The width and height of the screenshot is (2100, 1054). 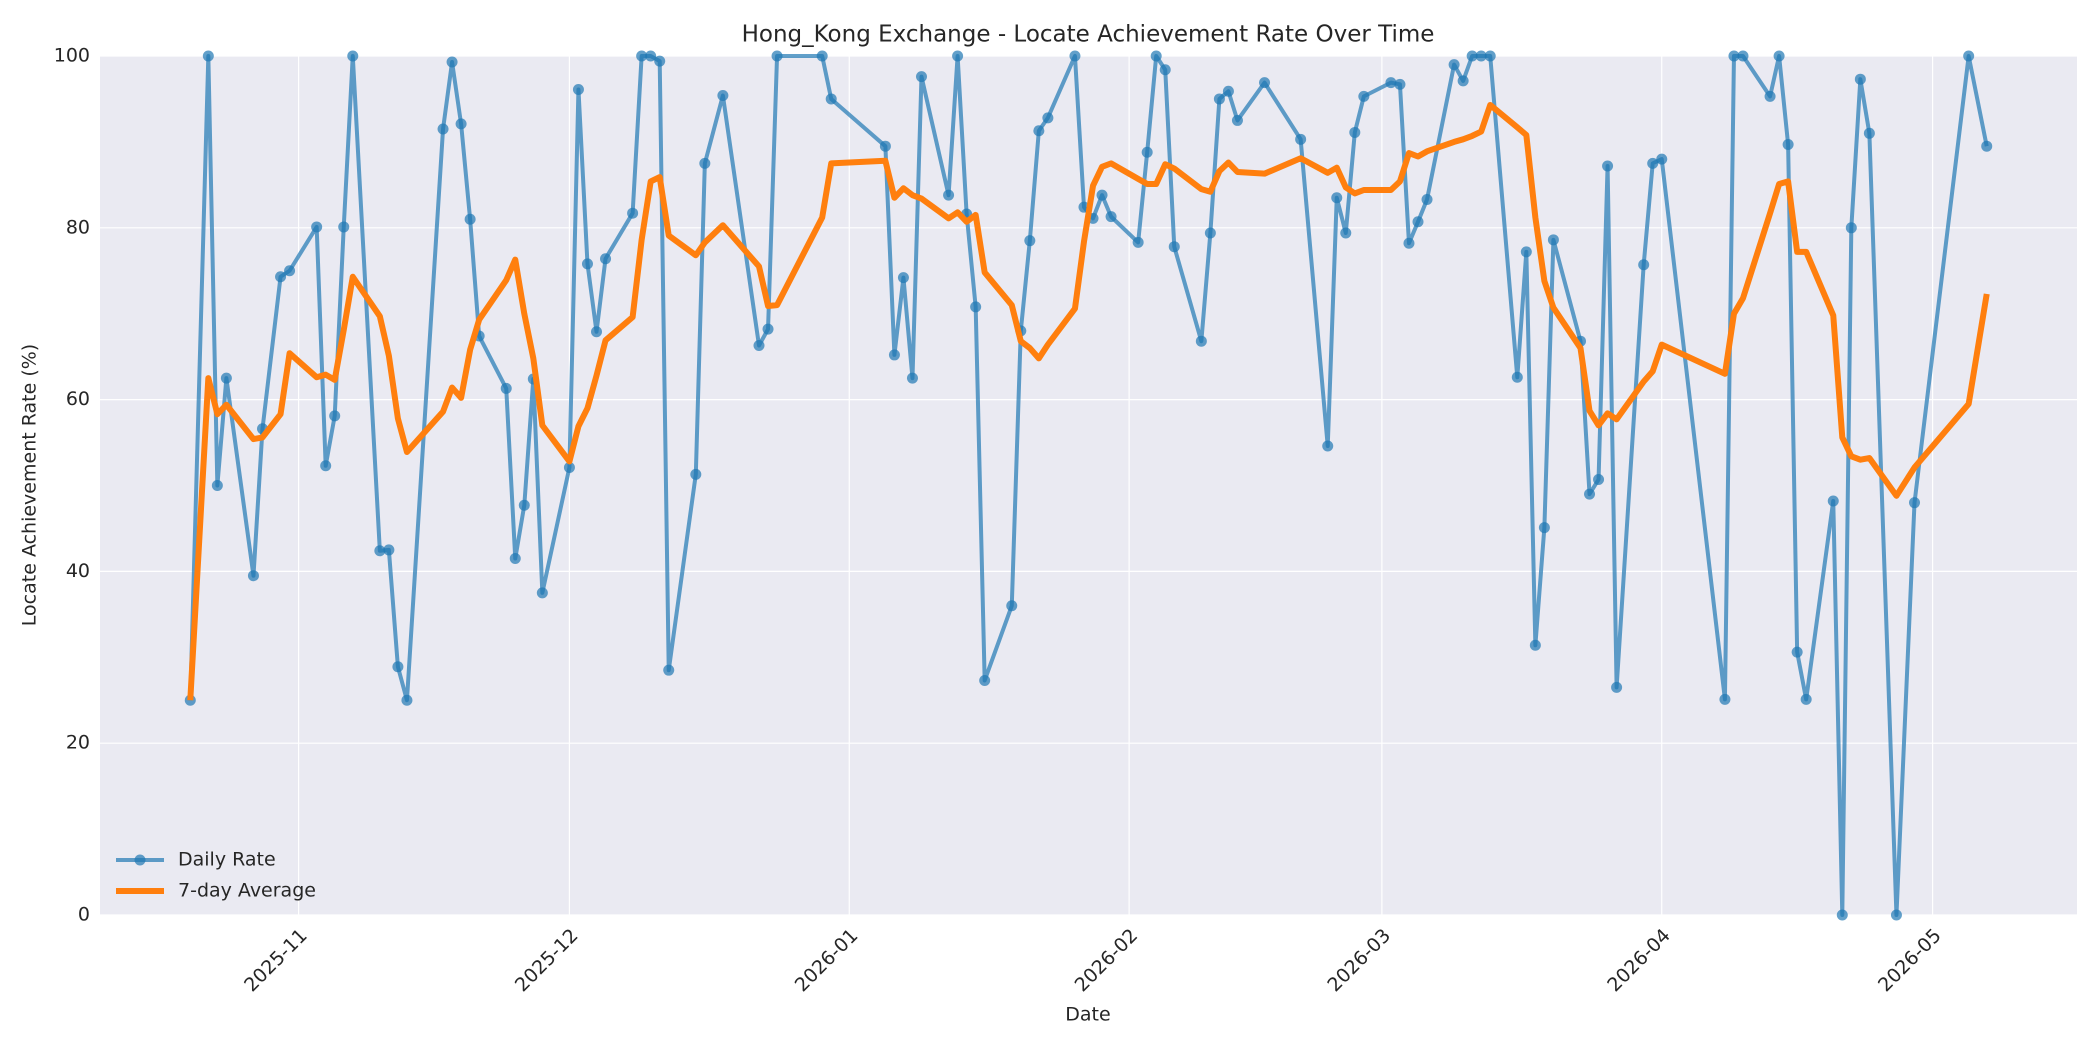 What do you see at coordinates (1087, 1015) in the screenshot?
I see `x-axis-label: Date` at bounding box center [1087, 1015].